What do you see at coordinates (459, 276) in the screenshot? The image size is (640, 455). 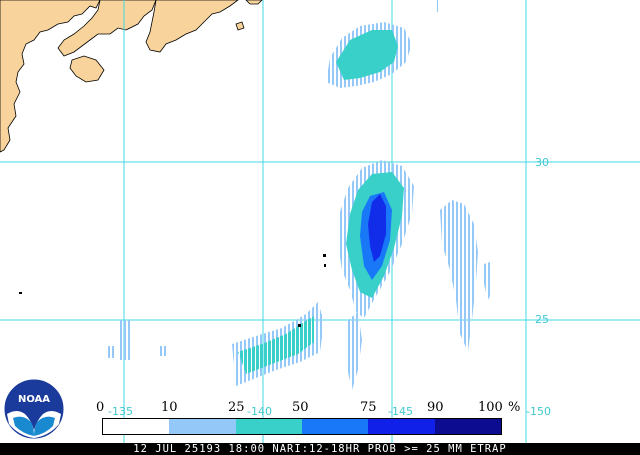 I see `prob-area-east` at bounding box center [459, 276].